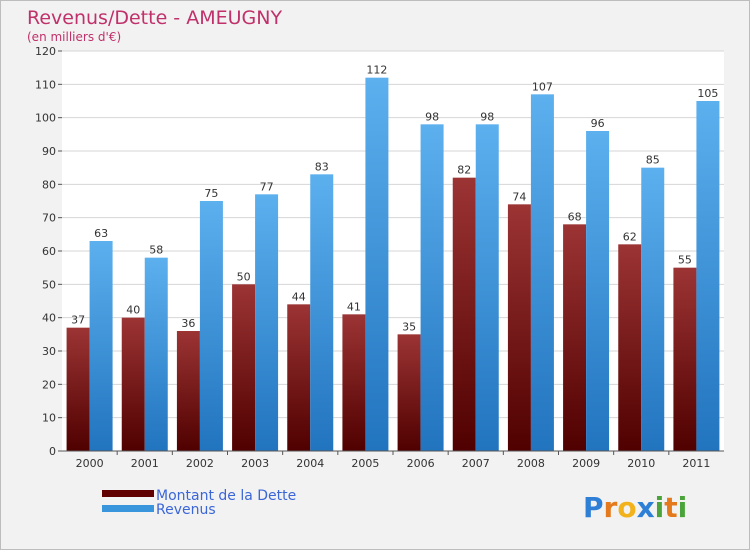 This screenshot has height=550, width=750. Describe the element at coordinates (707, 93) in the screenshot. I see `data-label: 105` at that location.